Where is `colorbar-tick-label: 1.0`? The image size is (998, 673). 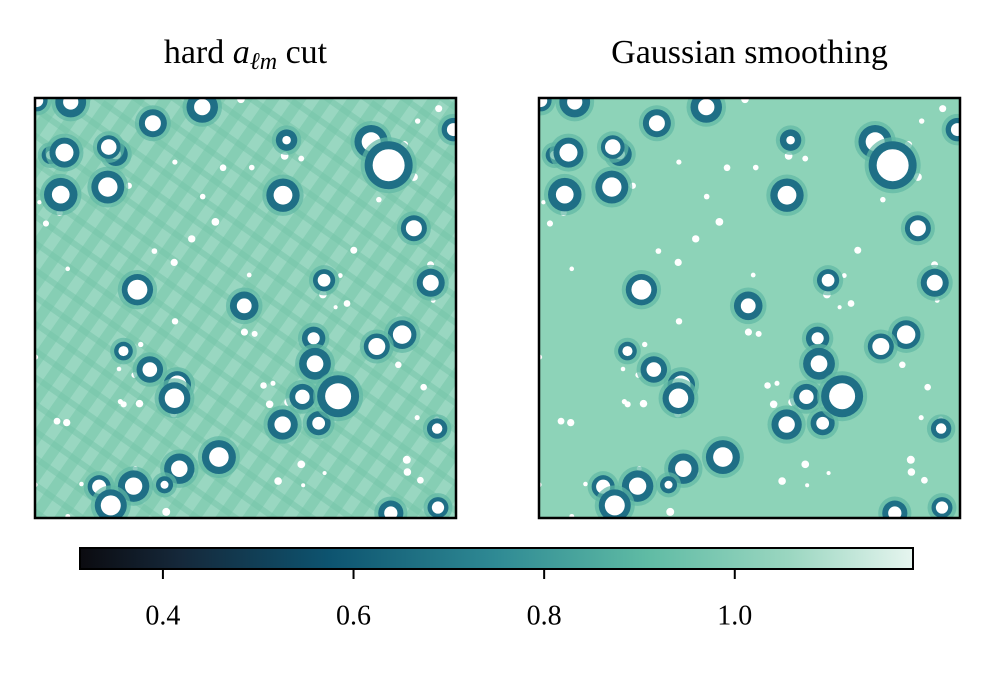
colorbar-tick-label: 1.0 is located at coordinates (734, 615).